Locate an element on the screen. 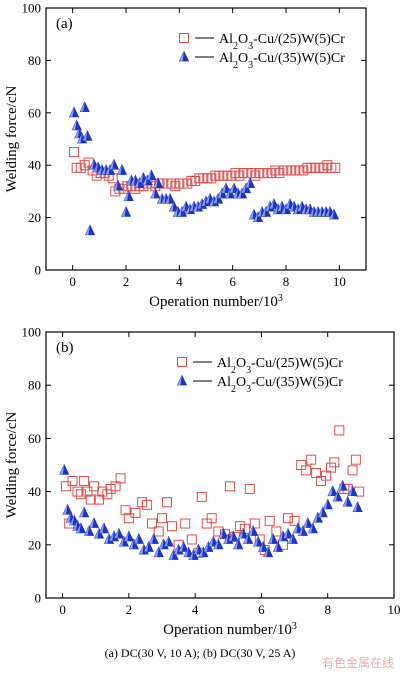  watermark-text: 有色金属在线 is located at coordinates (357, 663).